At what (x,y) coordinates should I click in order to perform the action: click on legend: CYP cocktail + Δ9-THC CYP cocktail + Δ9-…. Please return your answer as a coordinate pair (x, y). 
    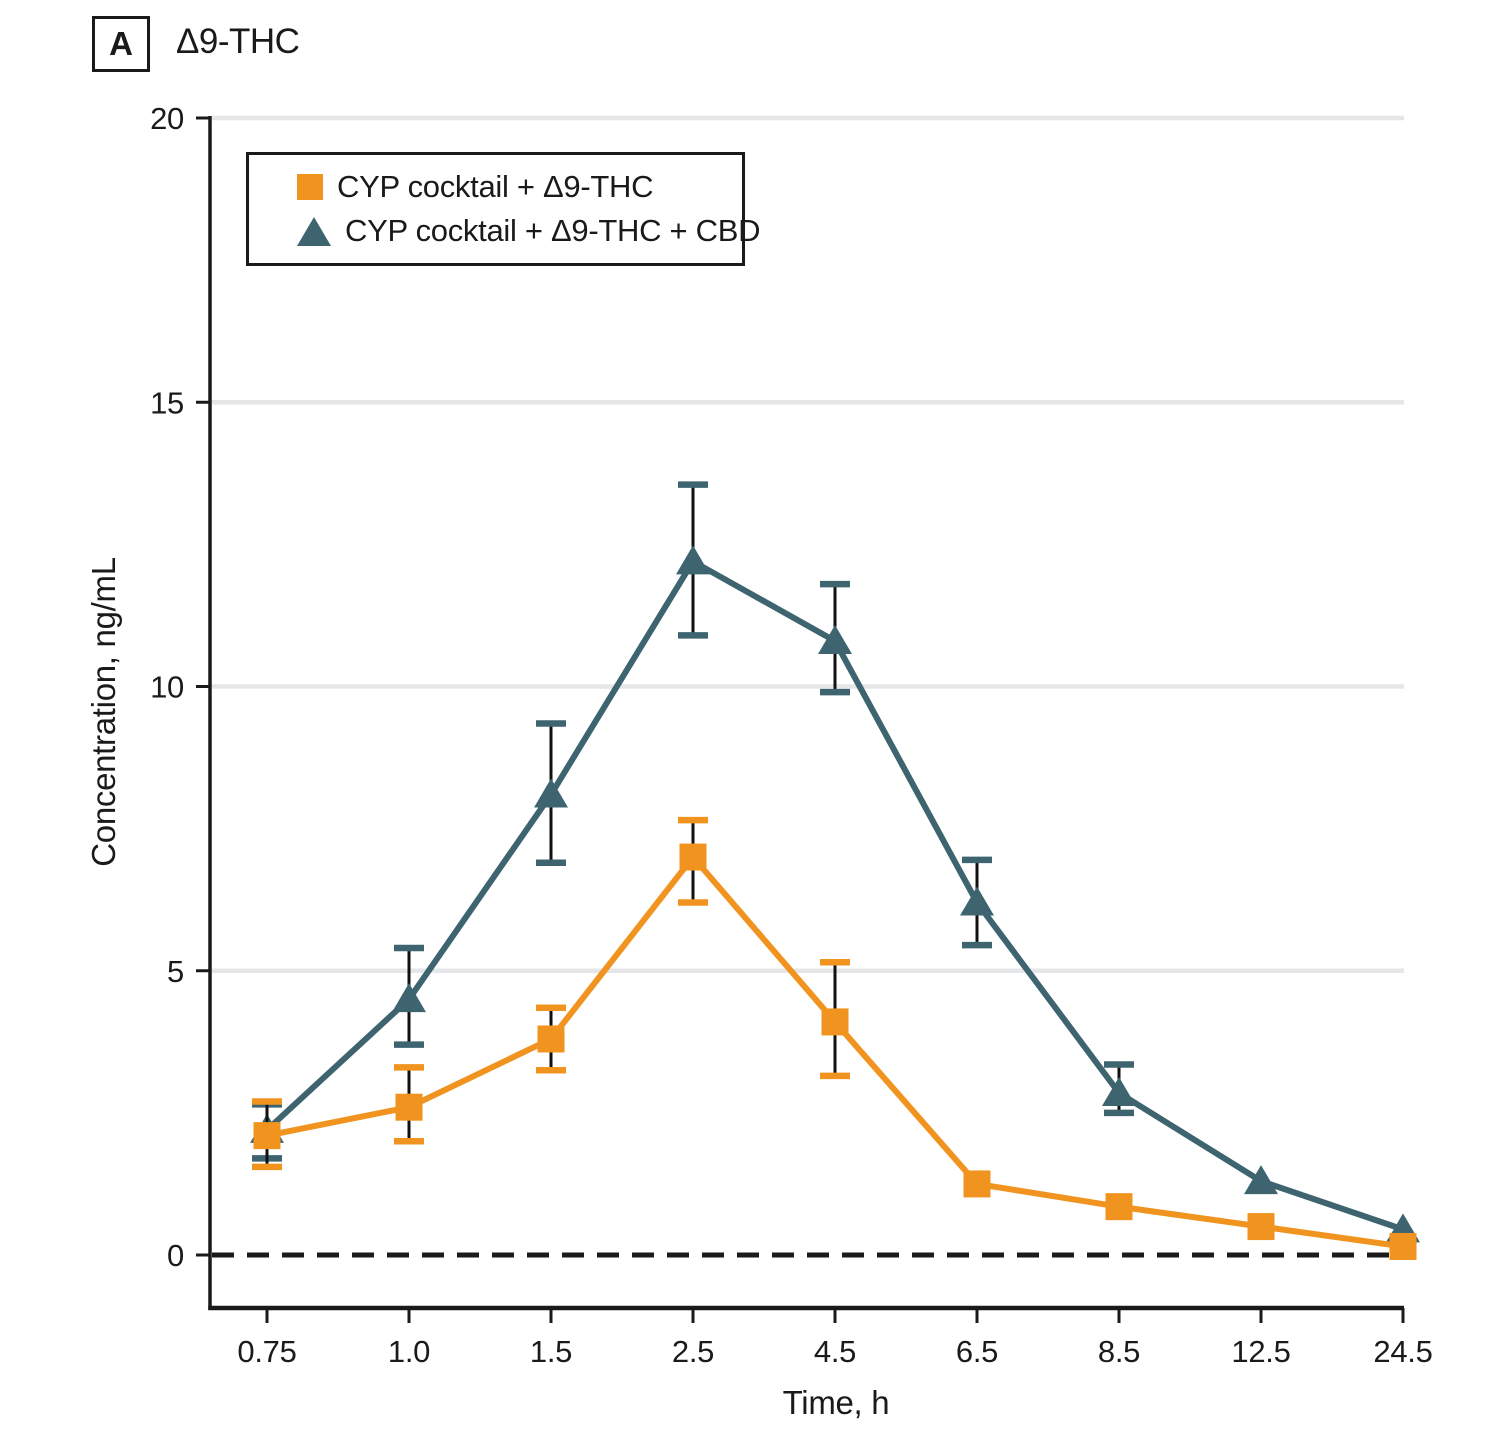
    Looking at the image, I should click on (503, 209).